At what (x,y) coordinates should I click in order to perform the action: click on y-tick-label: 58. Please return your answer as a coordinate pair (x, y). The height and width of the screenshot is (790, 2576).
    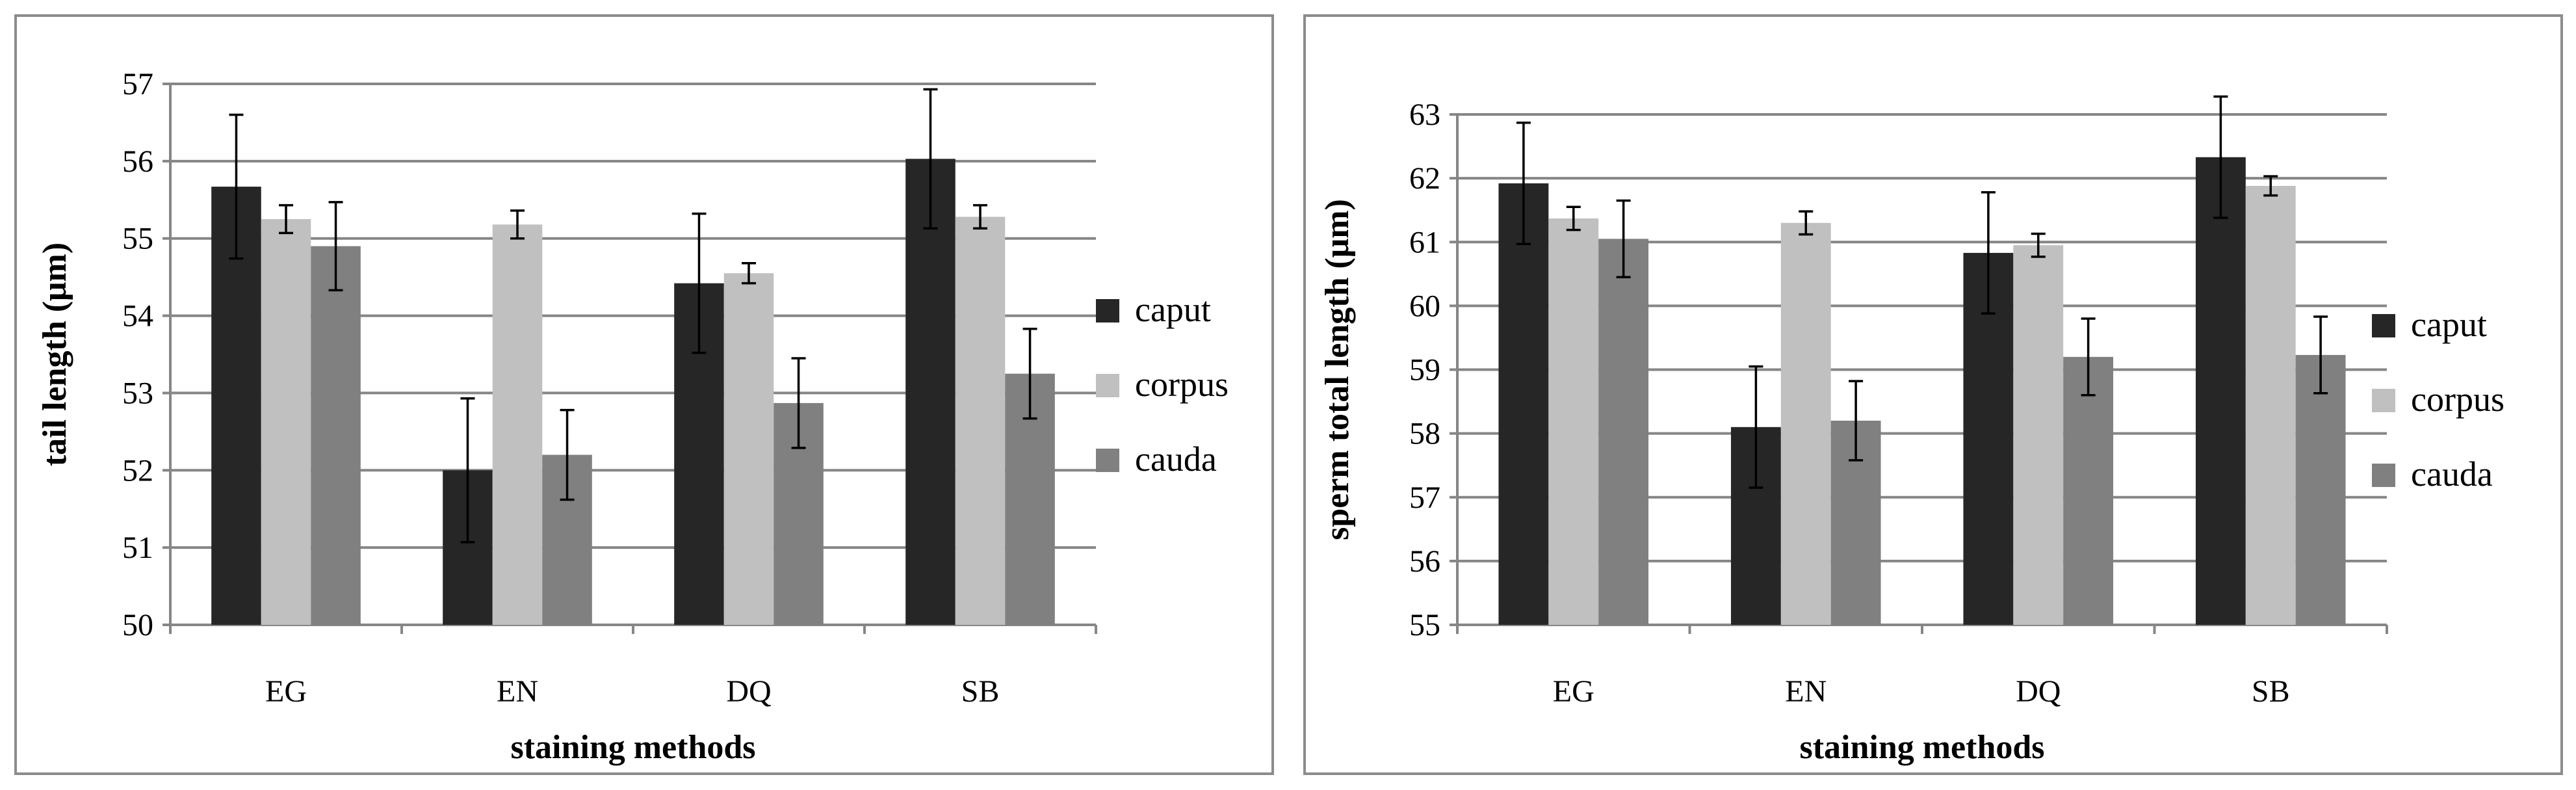
    Looking at the image, I should click on (1424, 434).